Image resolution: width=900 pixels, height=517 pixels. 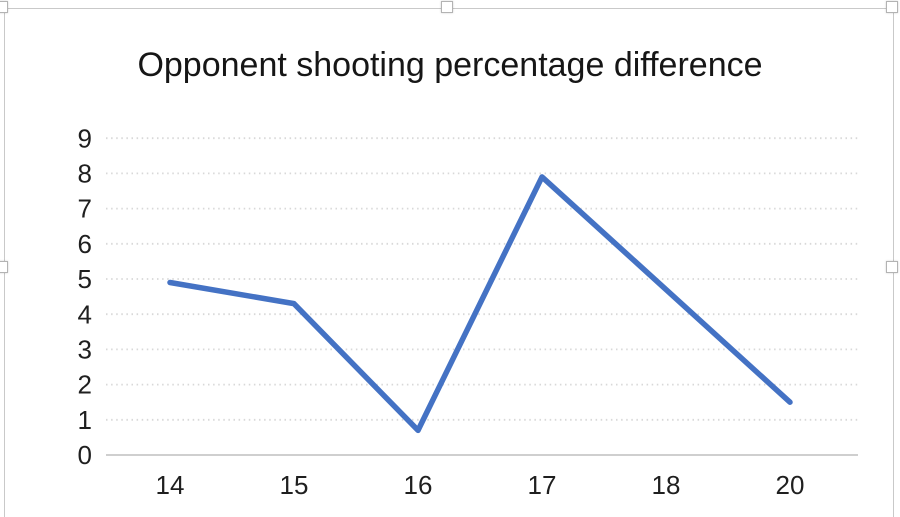 I want to click on x-axis-tick-label: 18, so click(x=666, y=485).